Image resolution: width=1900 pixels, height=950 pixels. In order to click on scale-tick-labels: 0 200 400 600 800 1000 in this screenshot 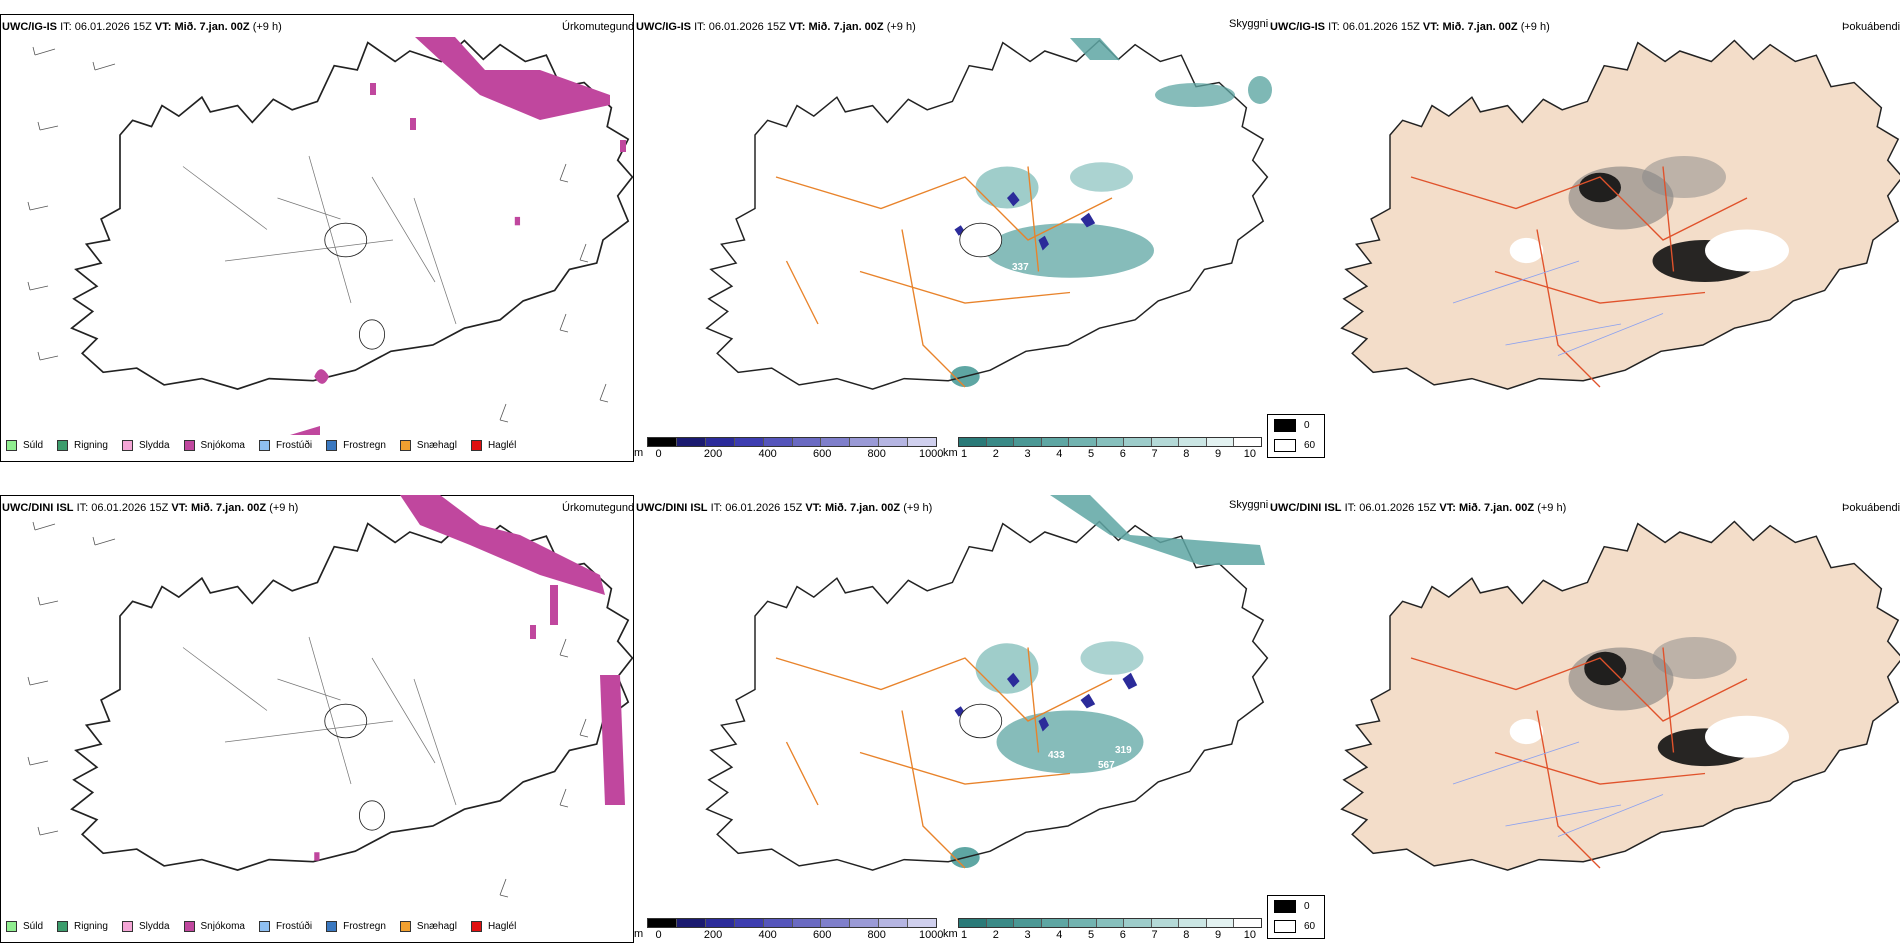, I will do `click(795, 935)`.